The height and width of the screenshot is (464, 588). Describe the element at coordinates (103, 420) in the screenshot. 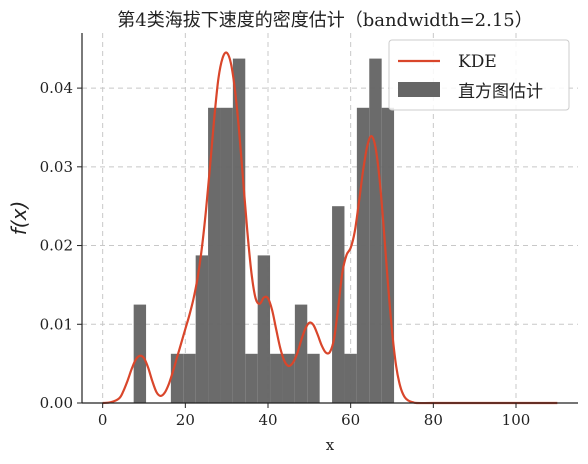

I see `x-tick-label-0: 0` at that location.